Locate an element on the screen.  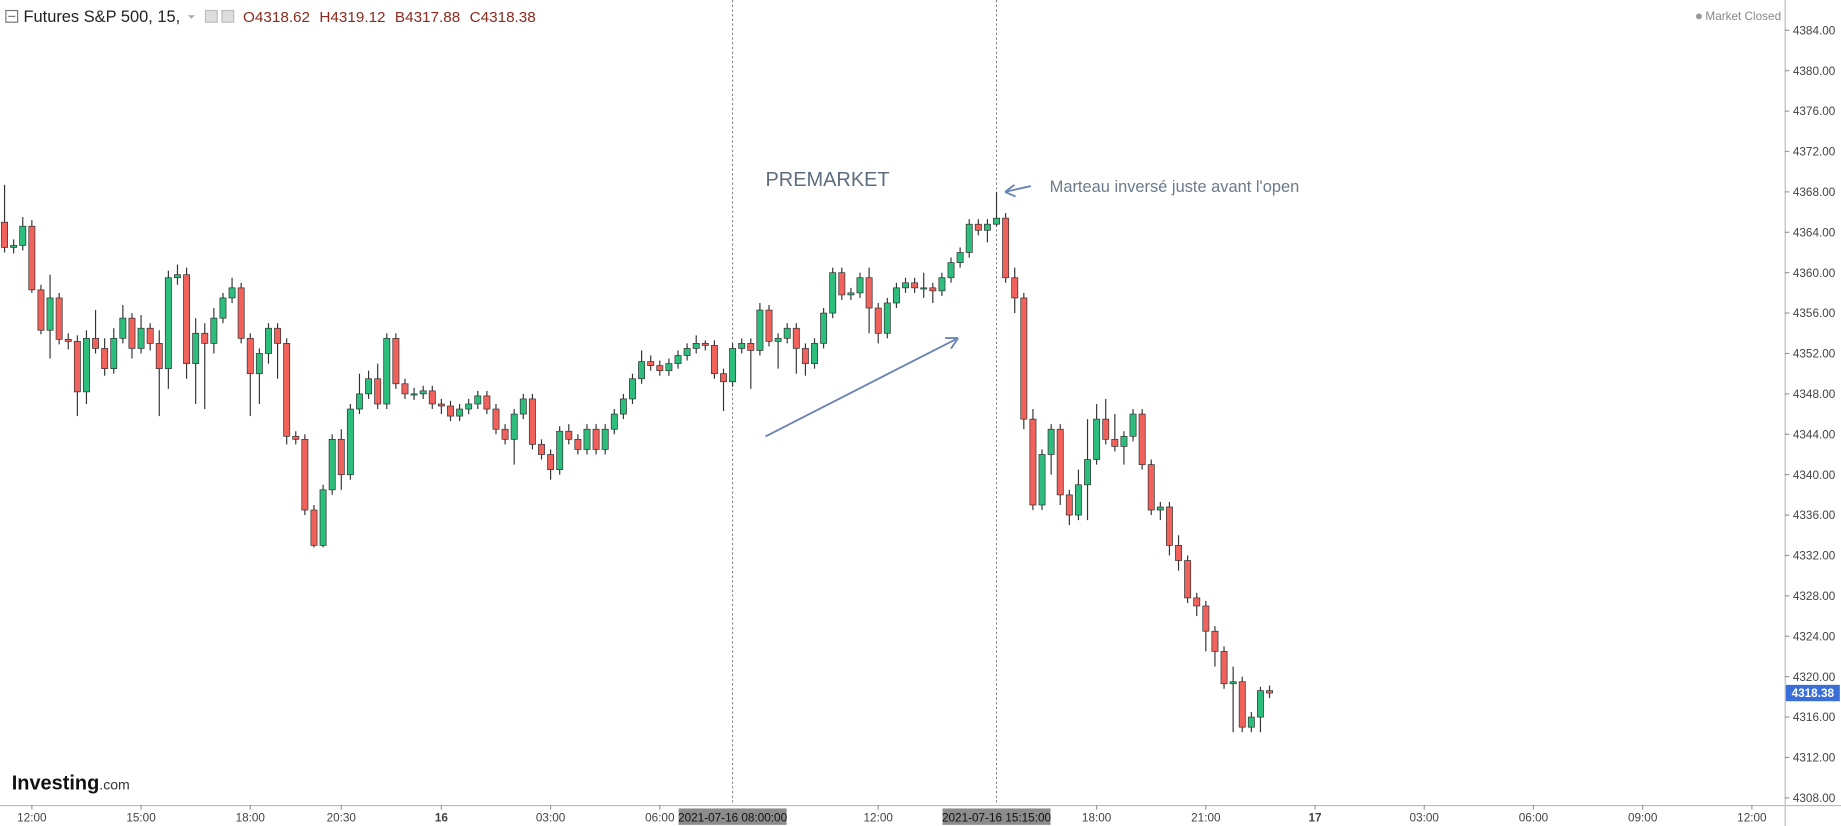
y-tick-label: 4368.00 is located at coordinates (1814, 192).